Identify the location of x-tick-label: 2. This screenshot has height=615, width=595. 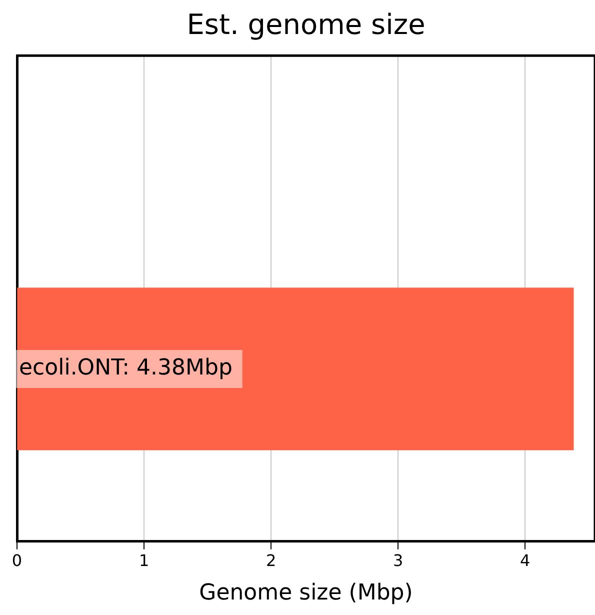
(271, 560).